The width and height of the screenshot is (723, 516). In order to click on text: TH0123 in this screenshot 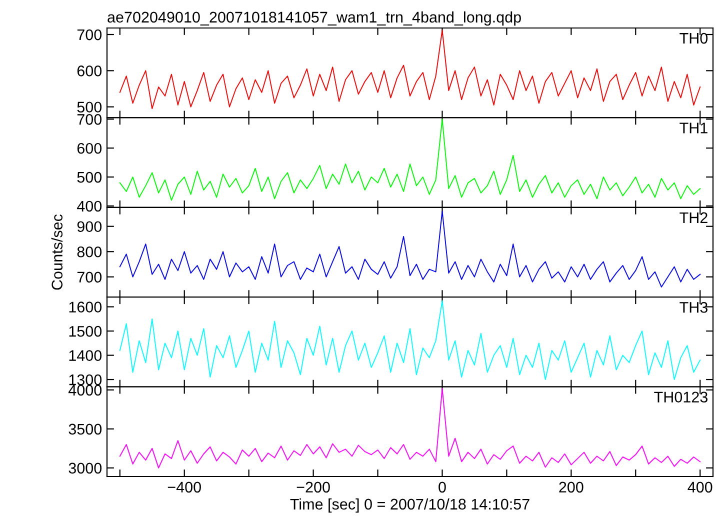, I will do `click(681, 397)`.